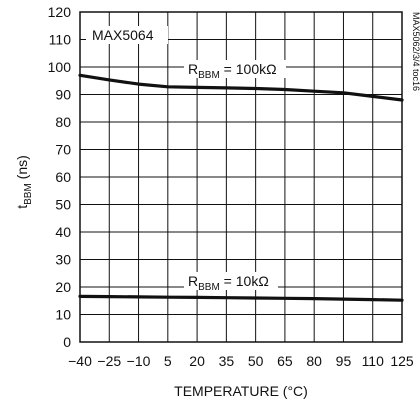 The image size is (420, 402). What do you see at coordinates (24, 182) in the screenshot?
I see `y-axis-title: tBBM (ns)` at bounding box center [24, 182].